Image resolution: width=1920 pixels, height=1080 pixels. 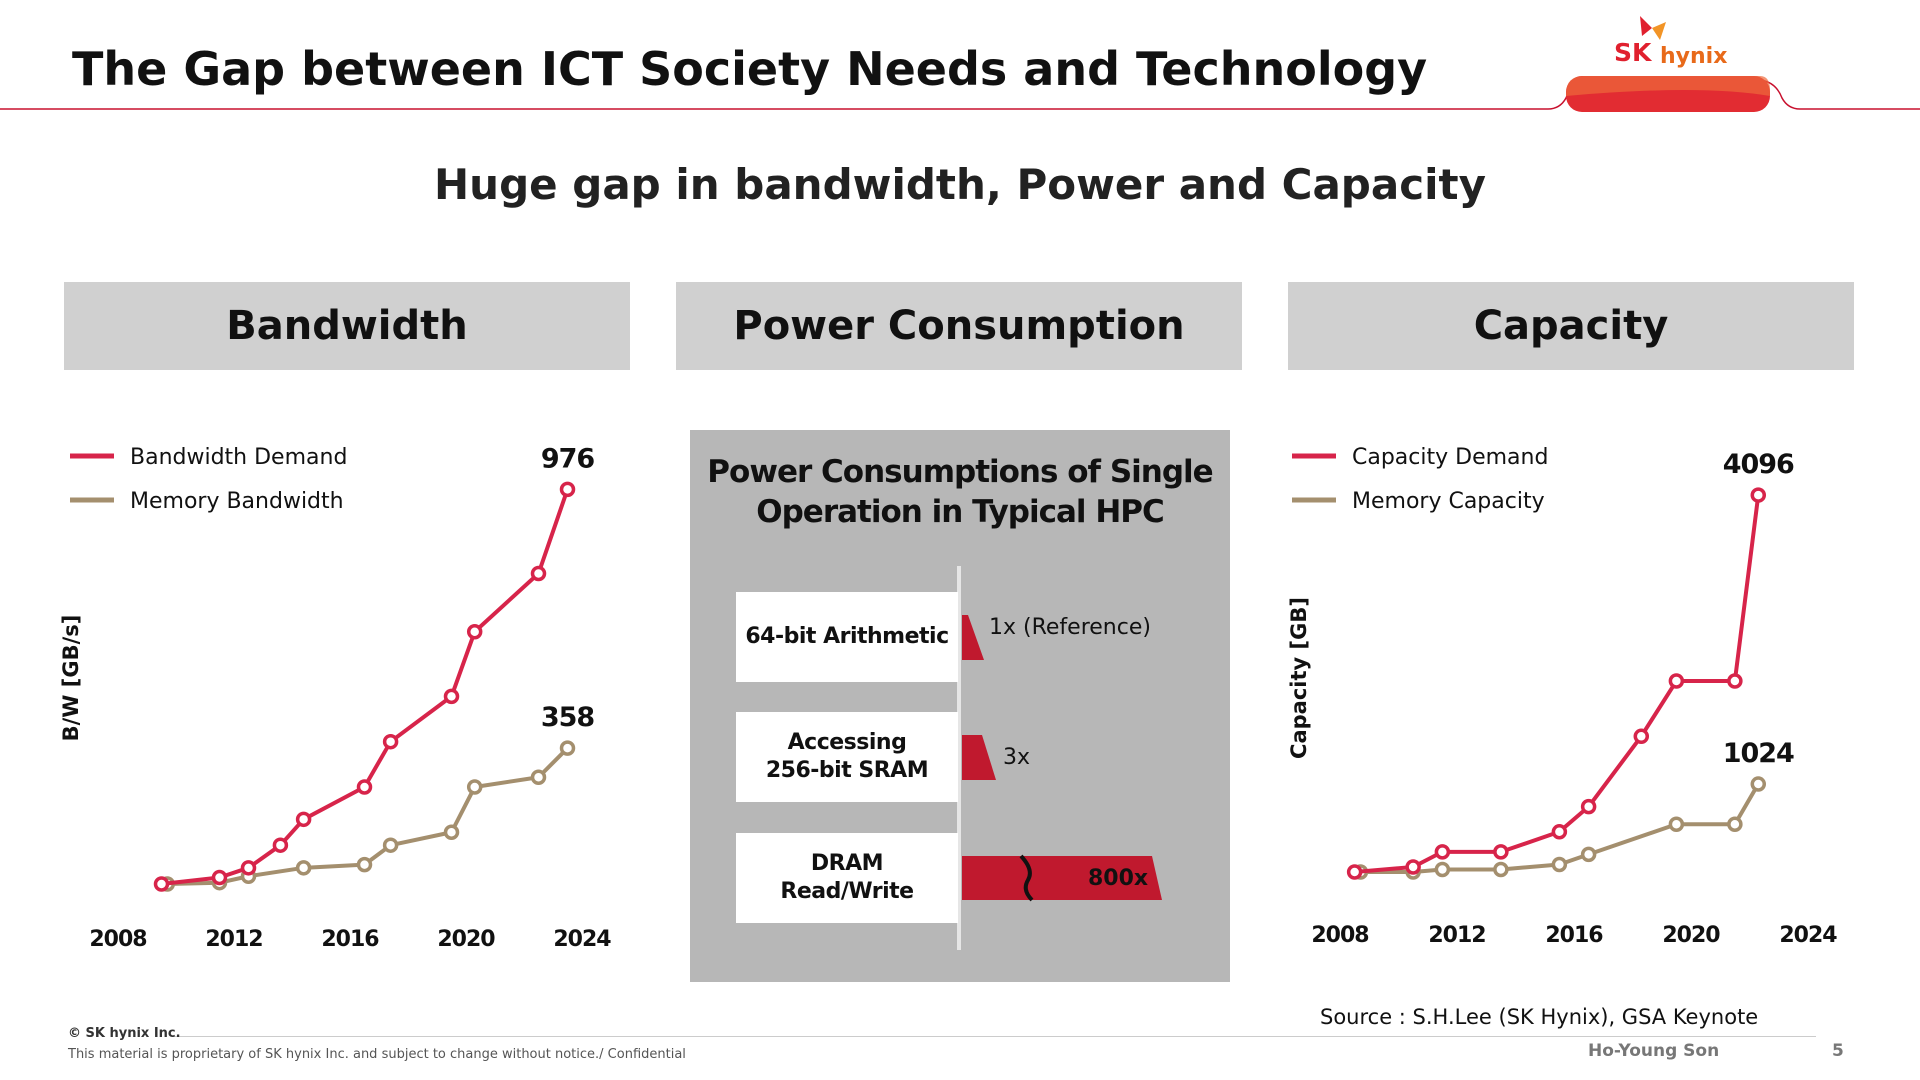 I want to click on logo-hynix: hynix, so click(x=1694, y=56).